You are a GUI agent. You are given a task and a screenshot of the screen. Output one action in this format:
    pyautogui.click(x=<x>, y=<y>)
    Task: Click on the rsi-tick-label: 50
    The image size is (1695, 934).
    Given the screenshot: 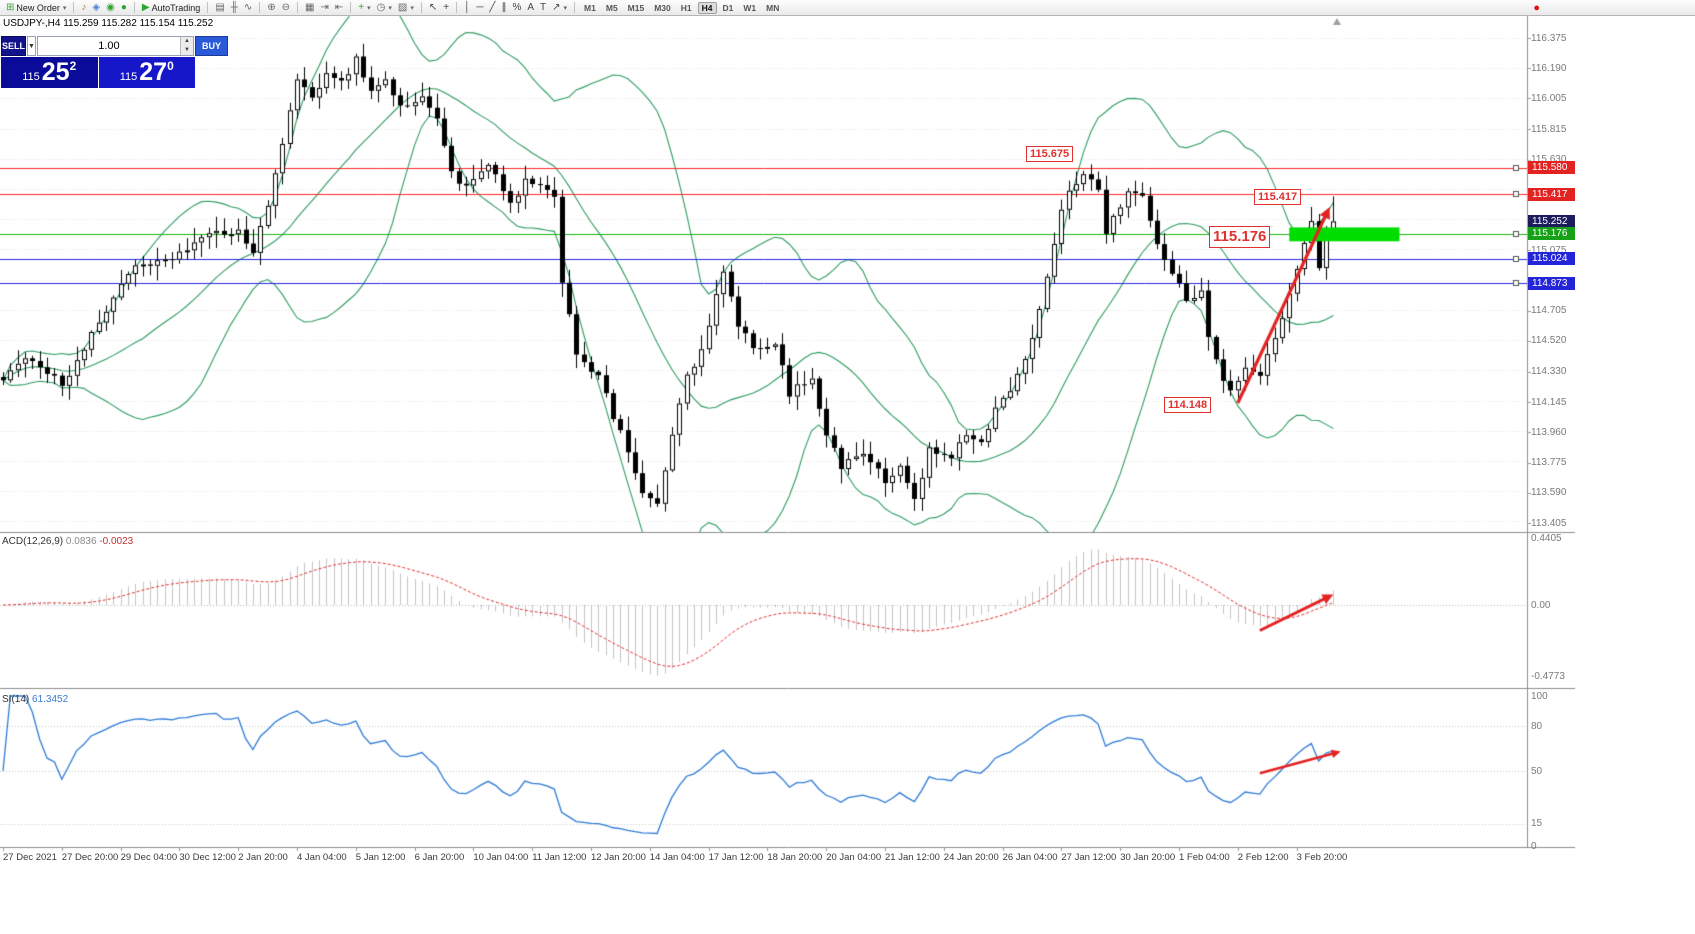 What is the action you would take?
    pyautogui.click(x=1537, y=771)
    